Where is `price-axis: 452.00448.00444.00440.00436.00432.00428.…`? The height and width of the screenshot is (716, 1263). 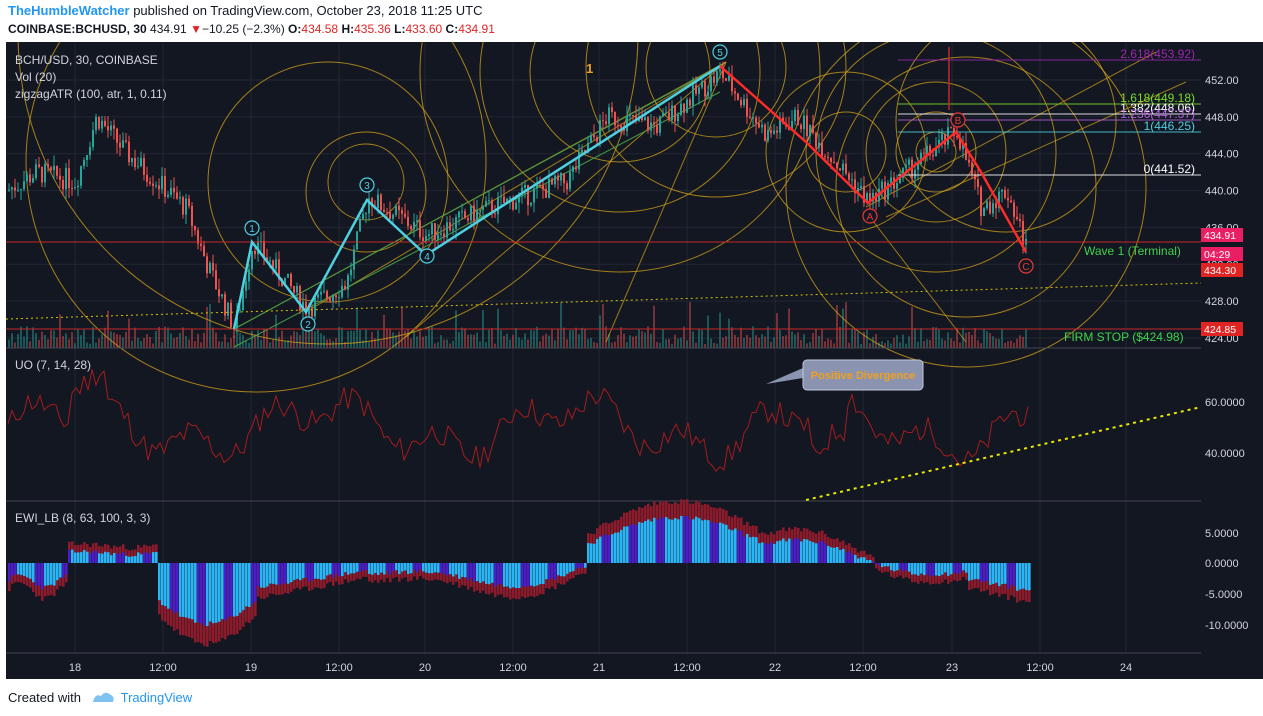 price-axis: 452.00448.00444.00440.00436.00432.00428.… is located at coordinates (1232, 360).